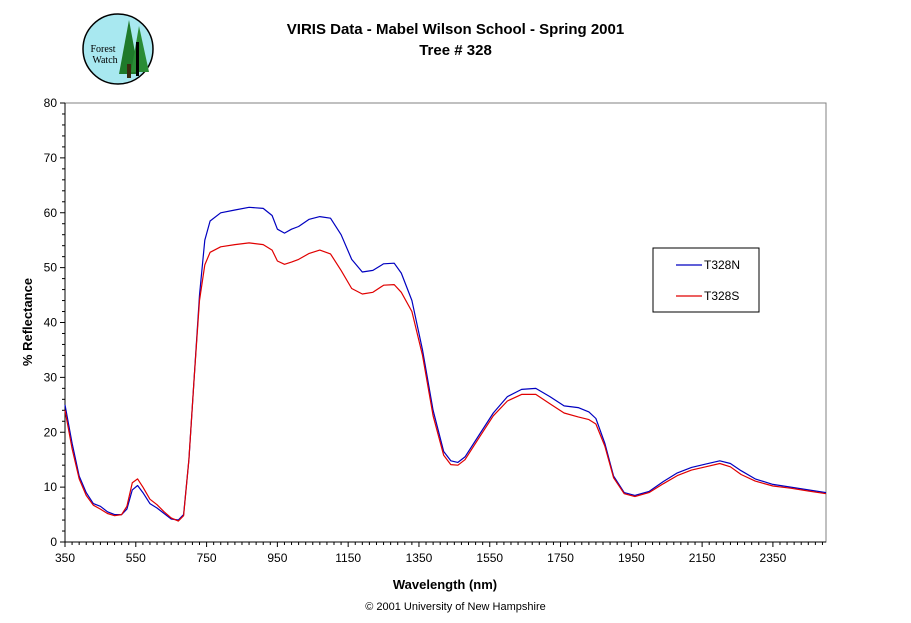 The image size is (911, 623). What do you see at coordinates (51, 432) in the screenshot?
I see `y-tick-label: 20` at bounding box center [51, 432].